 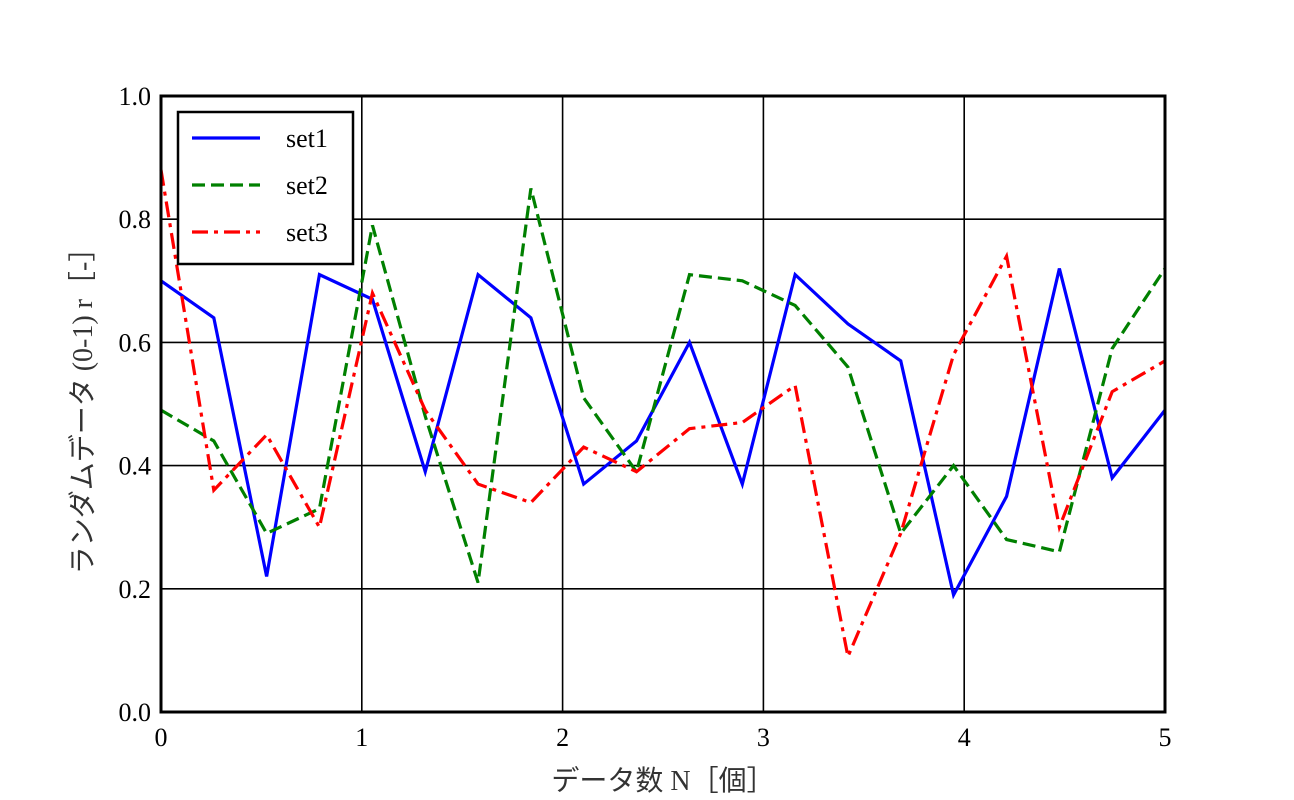 What do you see at coordinates (662, 781) in the screenshot?
I see `x-axis-label: データ数 N［個］` at bounding box center [662, 781].